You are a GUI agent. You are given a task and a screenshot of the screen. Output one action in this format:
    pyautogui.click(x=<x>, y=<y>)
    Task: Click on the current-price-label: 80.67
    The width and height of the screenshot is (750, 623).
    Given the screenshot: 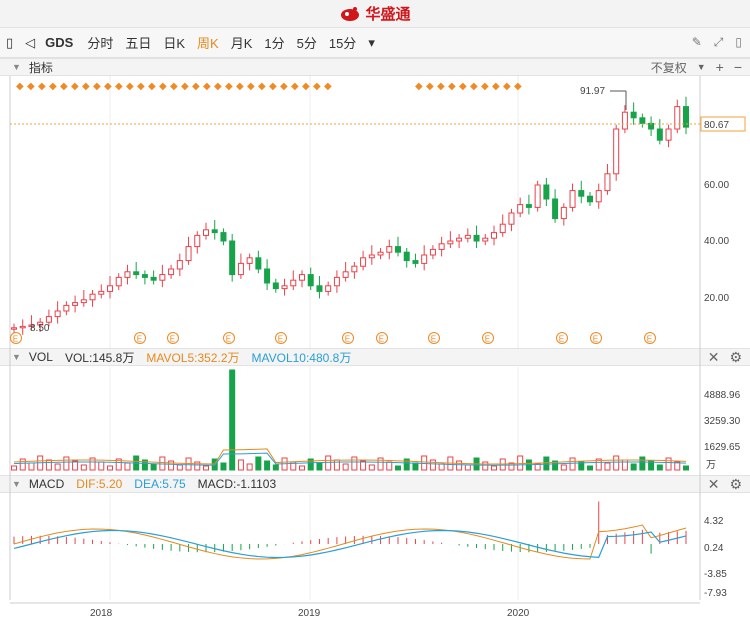 What is the action you would take?
    pyautogui.click(x=716, y=125)
    